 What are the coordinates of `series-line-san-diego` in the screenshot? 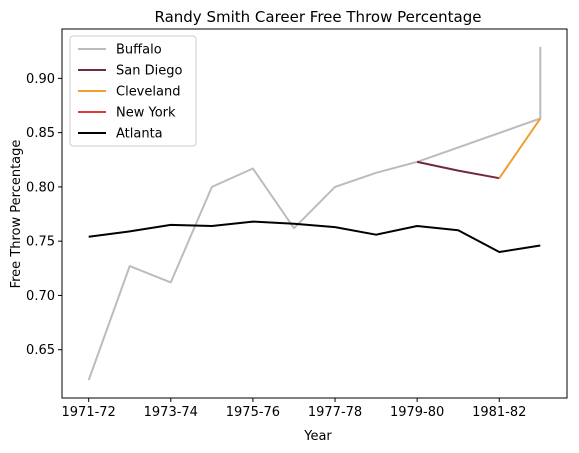 It's located at (458, 170).